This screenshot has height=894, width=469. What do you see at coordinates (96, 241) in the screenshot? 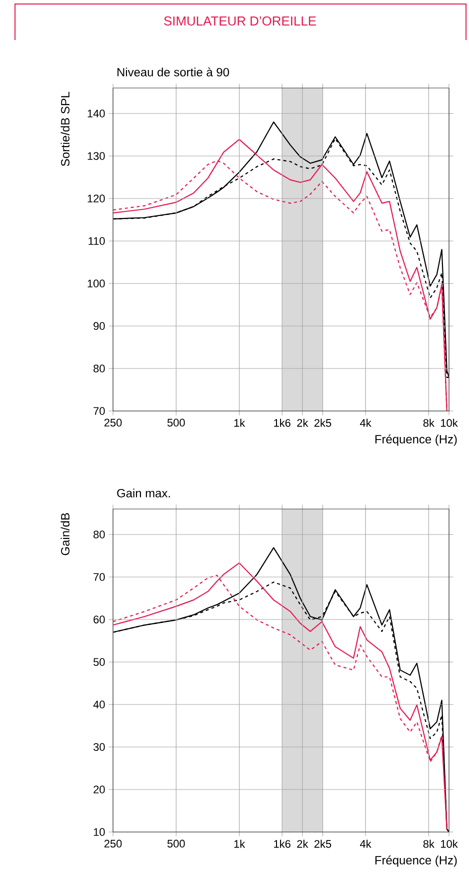
I see `y-tick-label: 110` at bounding box center [96, 241].